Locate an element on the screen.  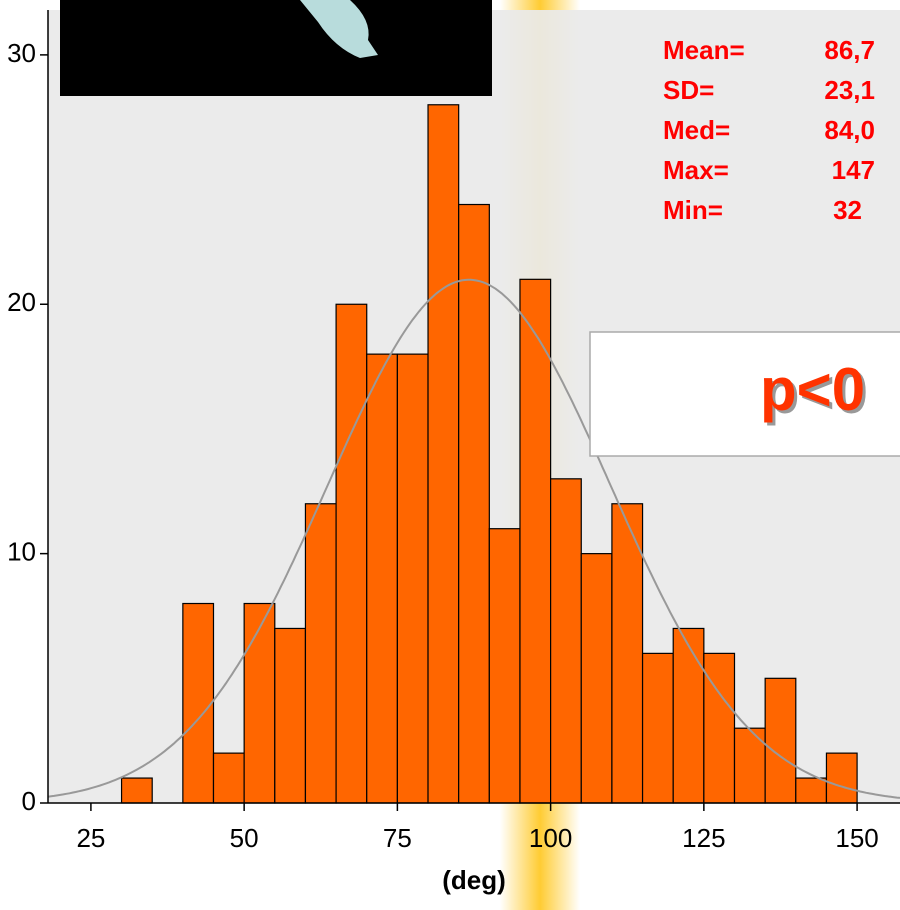
x-tick-label: 150 is located at coordinates (856, 838).